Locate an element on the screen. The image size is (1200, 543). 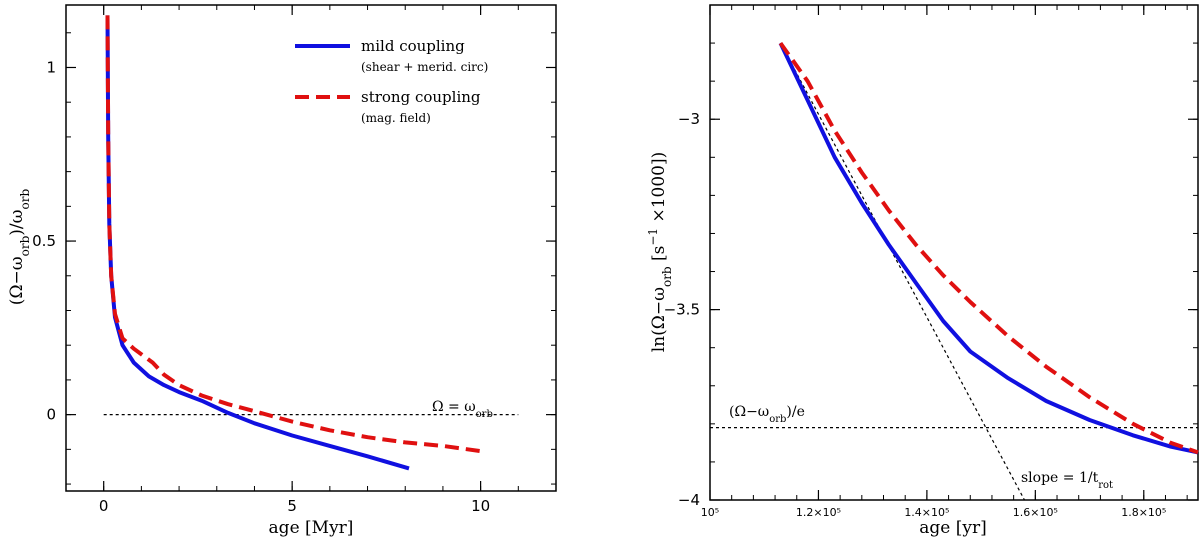
x-tick-label: 1.8×10⁵ is located at coordinates (1143, 512).